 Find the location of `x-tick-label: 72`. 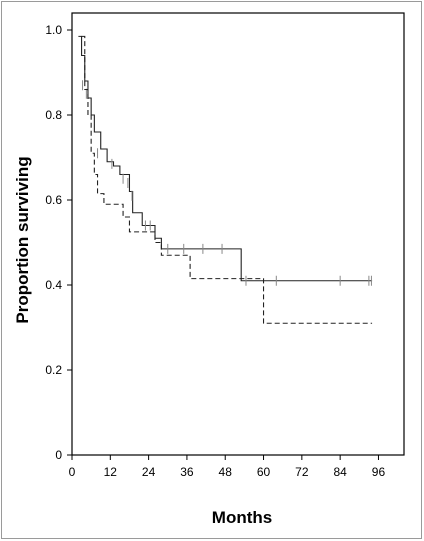

x-tick-label: 72 is located at coordinates (302, 472).